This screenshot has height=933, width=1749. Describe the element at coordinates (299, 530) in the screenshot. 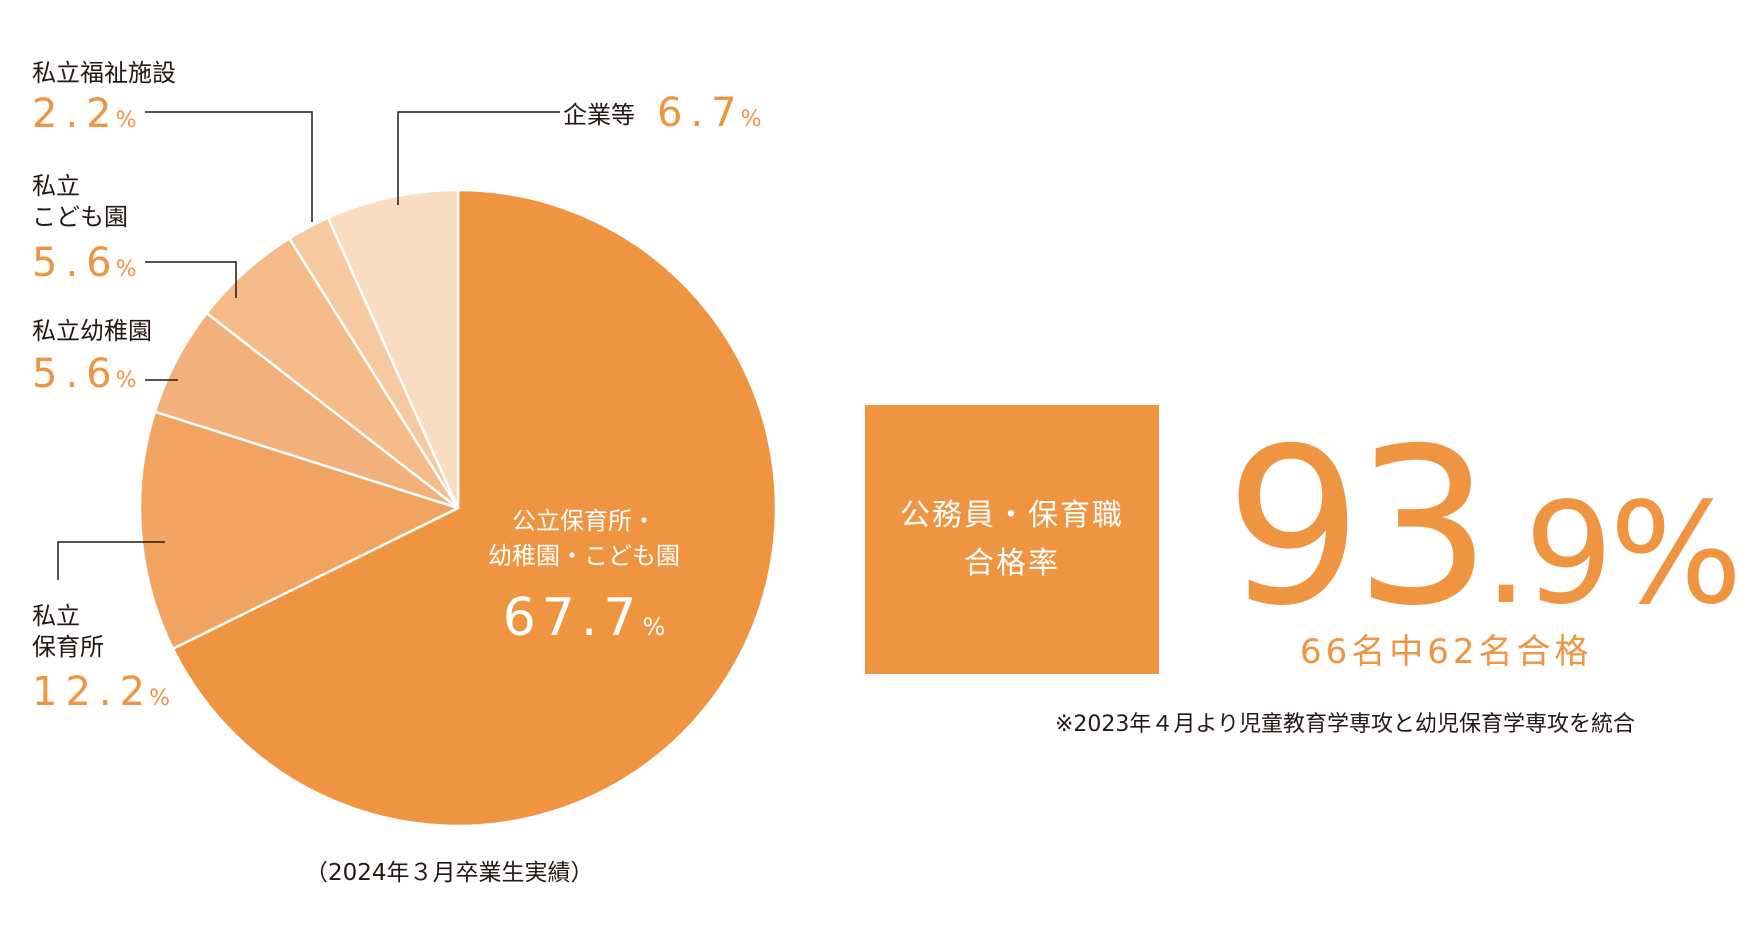

I see `pie-slice-nursery` at that location.